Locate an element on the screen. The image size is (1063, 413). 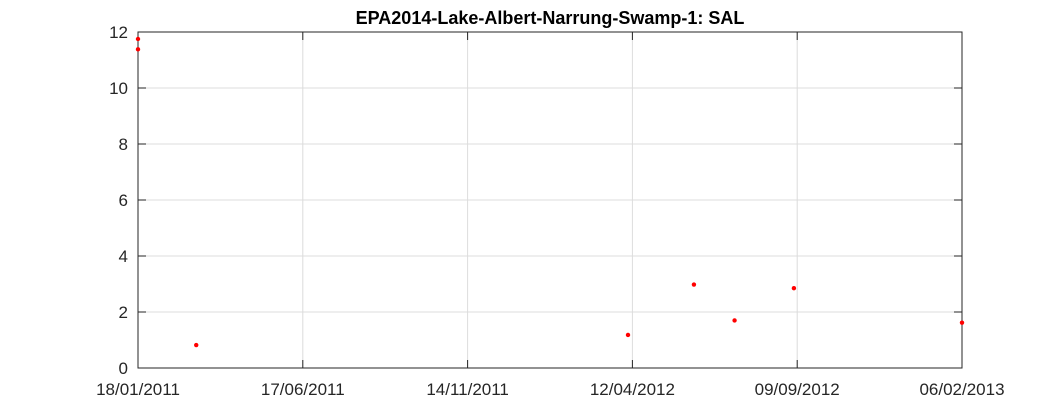
y-tick-label: 4 is located at coordinates (123, 256).